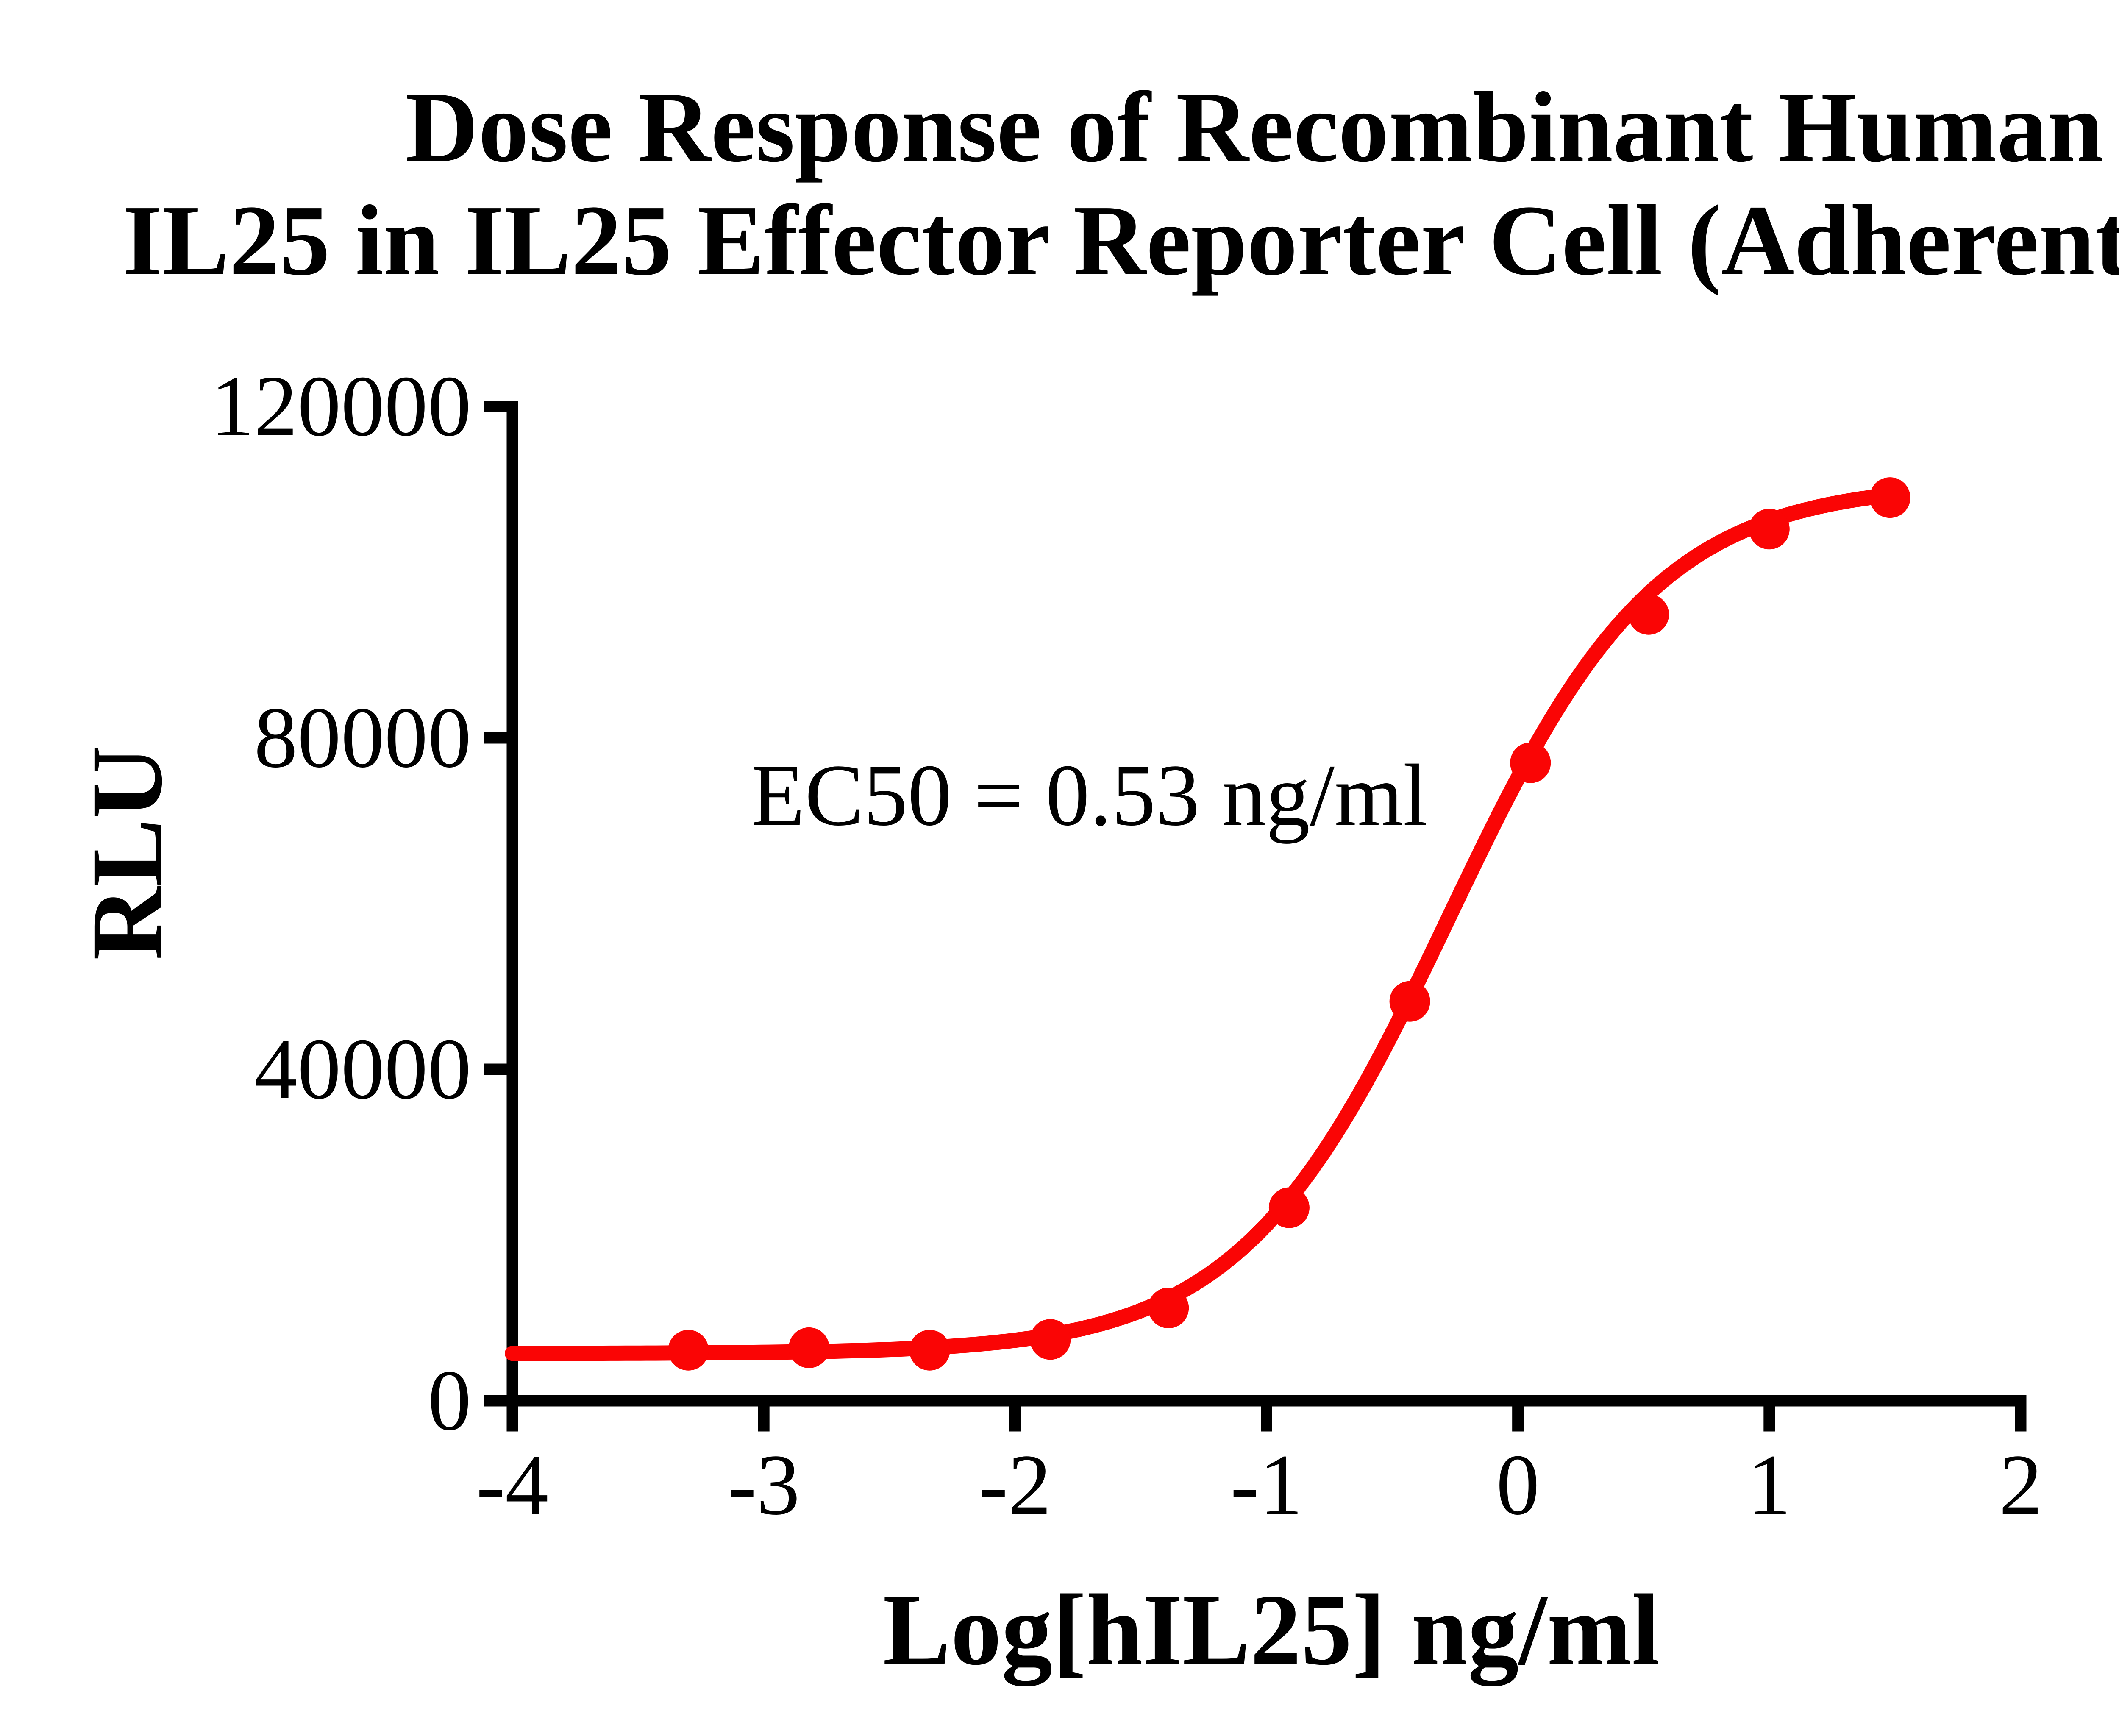 This screenshot has height=1736, width=2119. Describe the element at coordinates (2021, 1485) in the screenshot. I see `x-tick-label: 2` at that location.